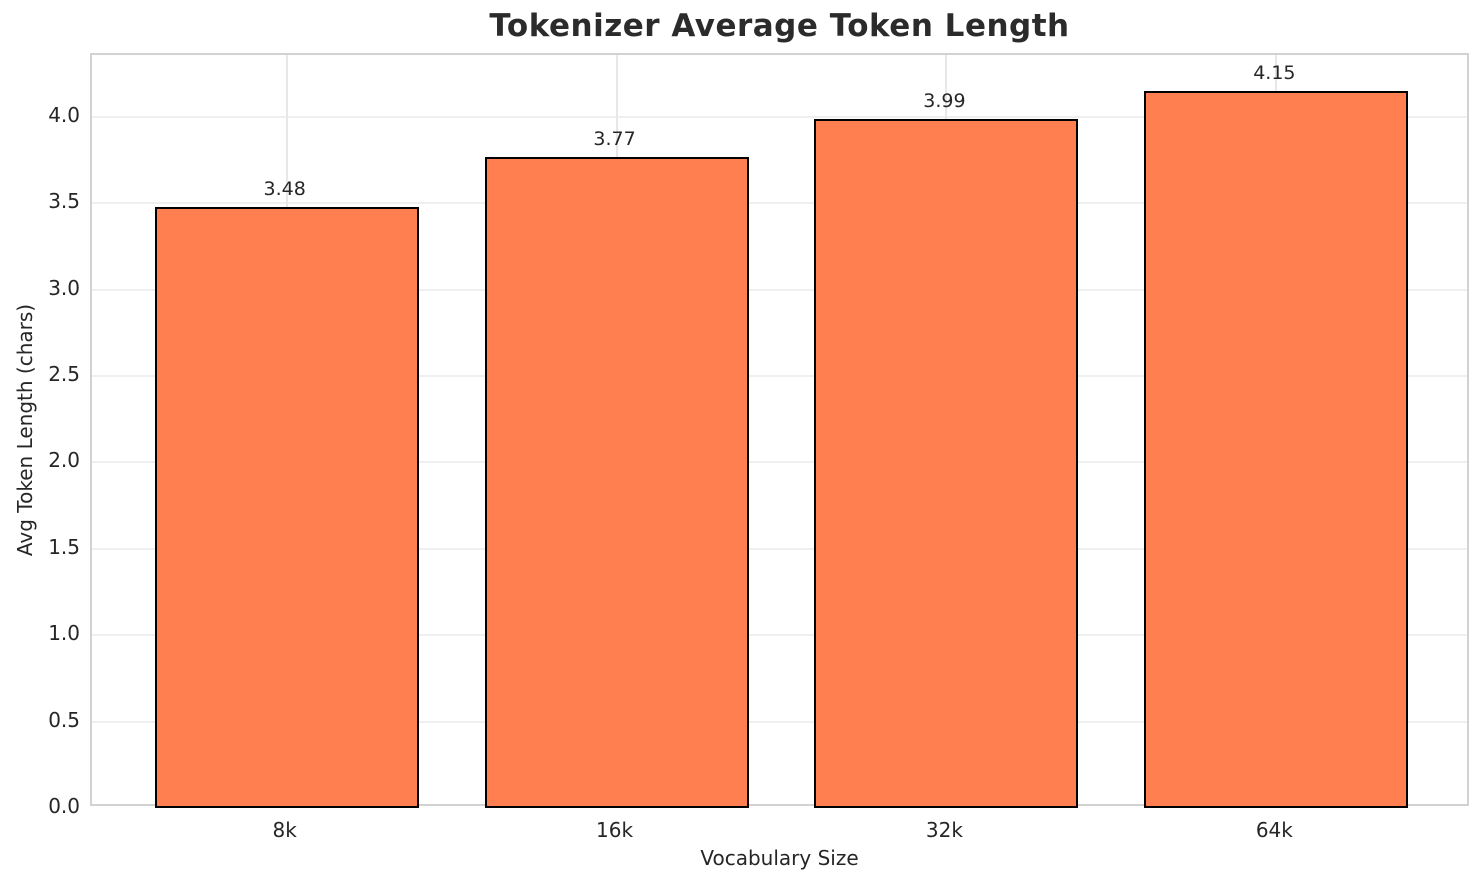 The width and height of the screenshot is (1484, 885). Describe the element at coordinates (64, 806) in the screenshot. I see `y-tick-label: 0.0` at that location.